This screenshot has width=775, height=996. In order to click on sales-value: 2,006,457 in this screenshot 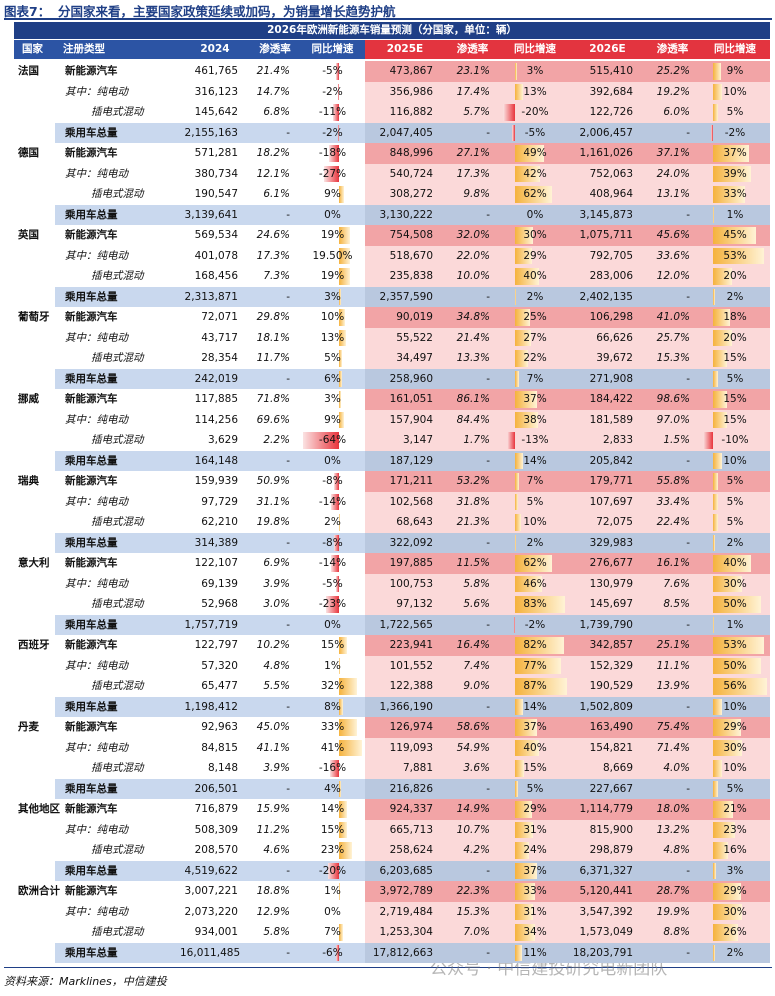, I will do `click(606, 132)`.